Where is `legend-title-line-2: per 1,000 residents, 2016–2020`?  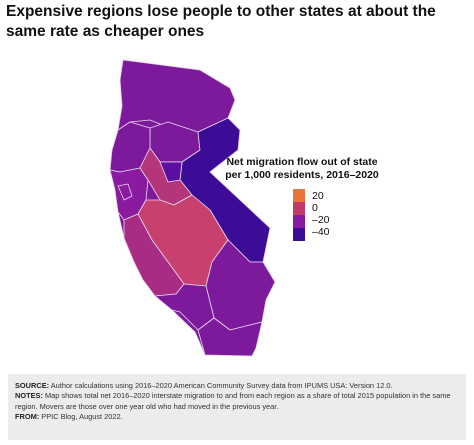 legend-title-line-2: per 1,000 residents, 2016–2020 is located at coordinates (302, 175).